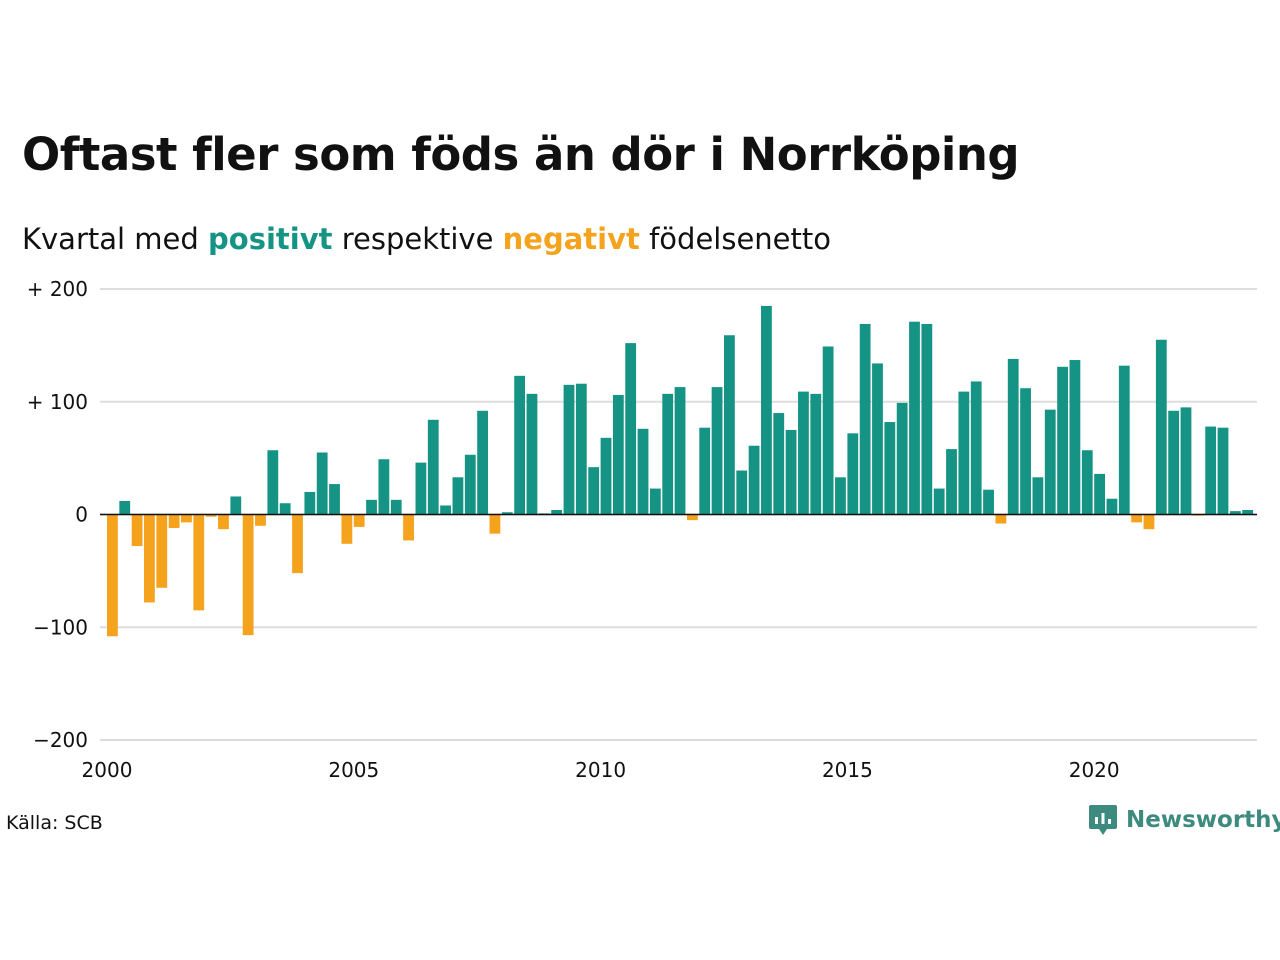 The image size is (1280, 960). What do you see at coordinates (107, 770) in the screenshot?
I see `x-tick-label: 2000` at bounding box center [107, 770].